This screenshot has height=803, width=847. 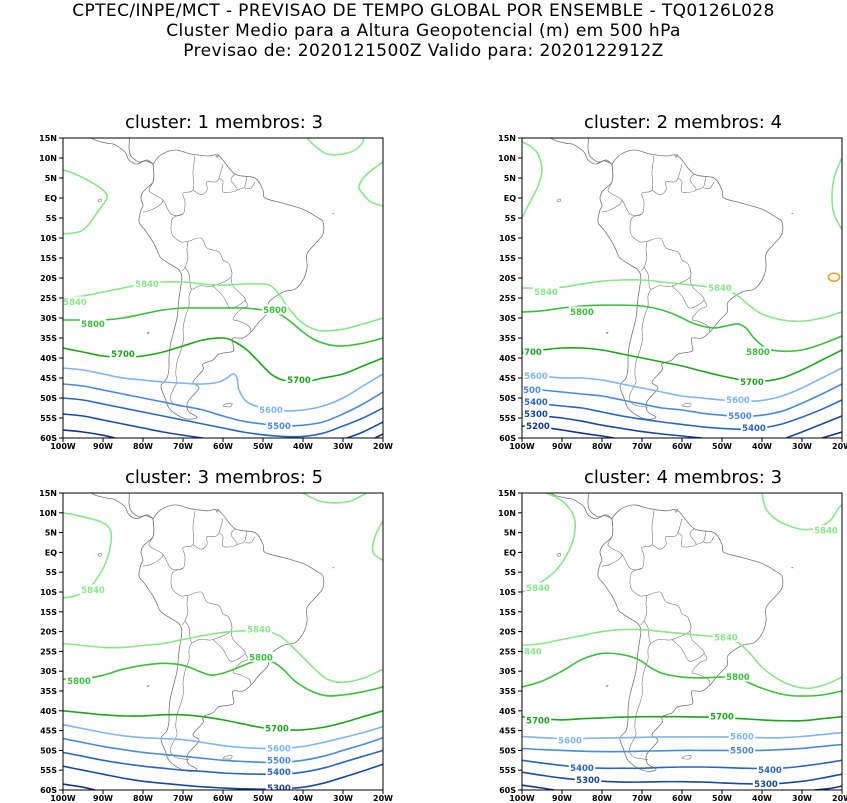 I want to click on panel-title-cluster-4: cluster: 4 membros: 3, so click(x=683, y=477).